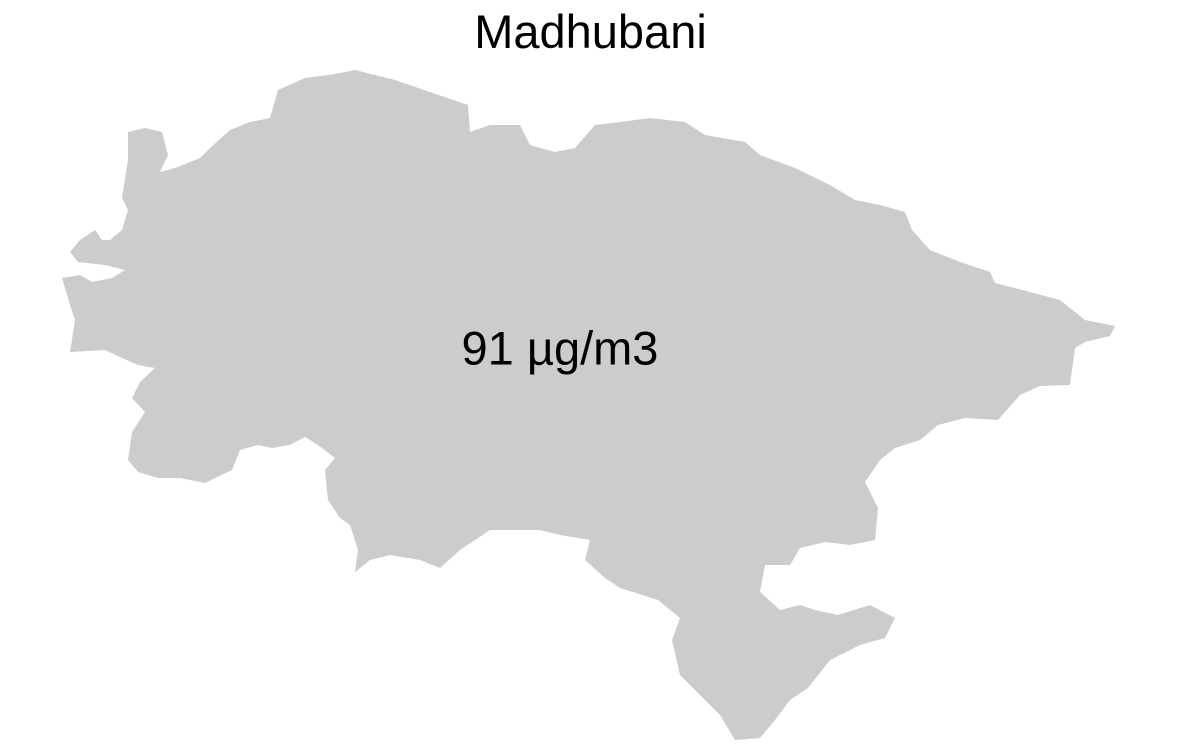 The width and height of the screenshot is (1181, 750). I want to click on map-title: Madhubani, so click(590, 31).